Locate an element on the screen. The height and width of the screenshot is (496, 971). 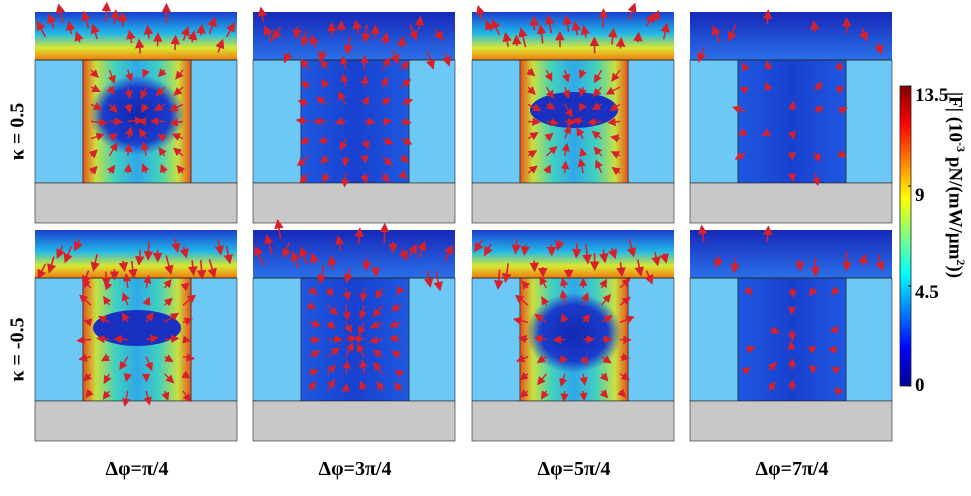
colorbar is located at coordinates (905, 236).